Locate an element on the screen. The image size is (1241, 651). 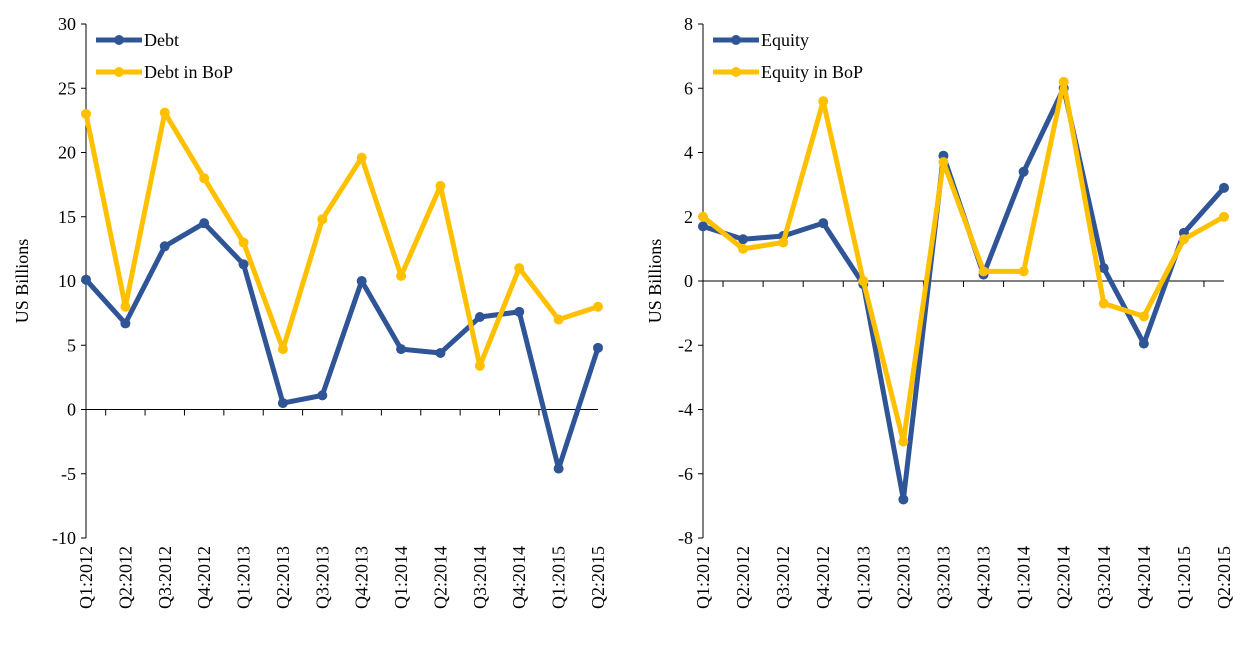
y-tick-label: -4 is located at coordinates (685, 410).